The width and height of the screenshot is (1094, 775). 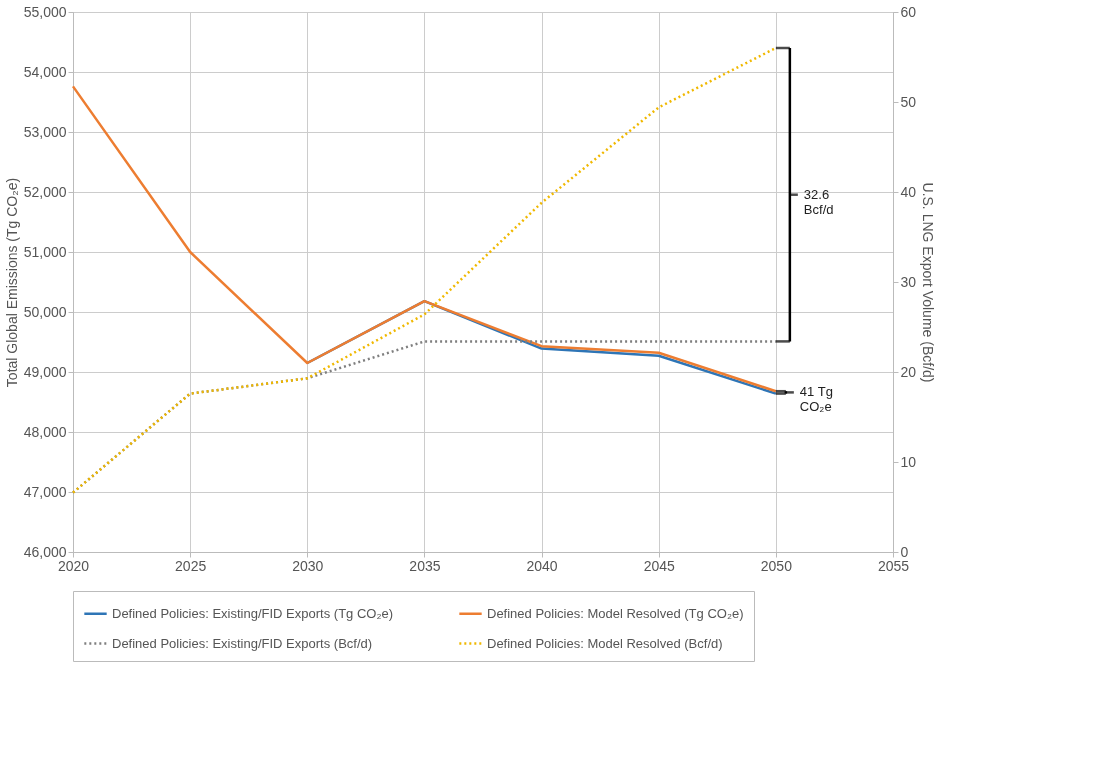 What do you see at coordinates (816, 399) in the screenshot?
I see `annotation: 41 Tg CO₂e` at bounding box center [816, 399].